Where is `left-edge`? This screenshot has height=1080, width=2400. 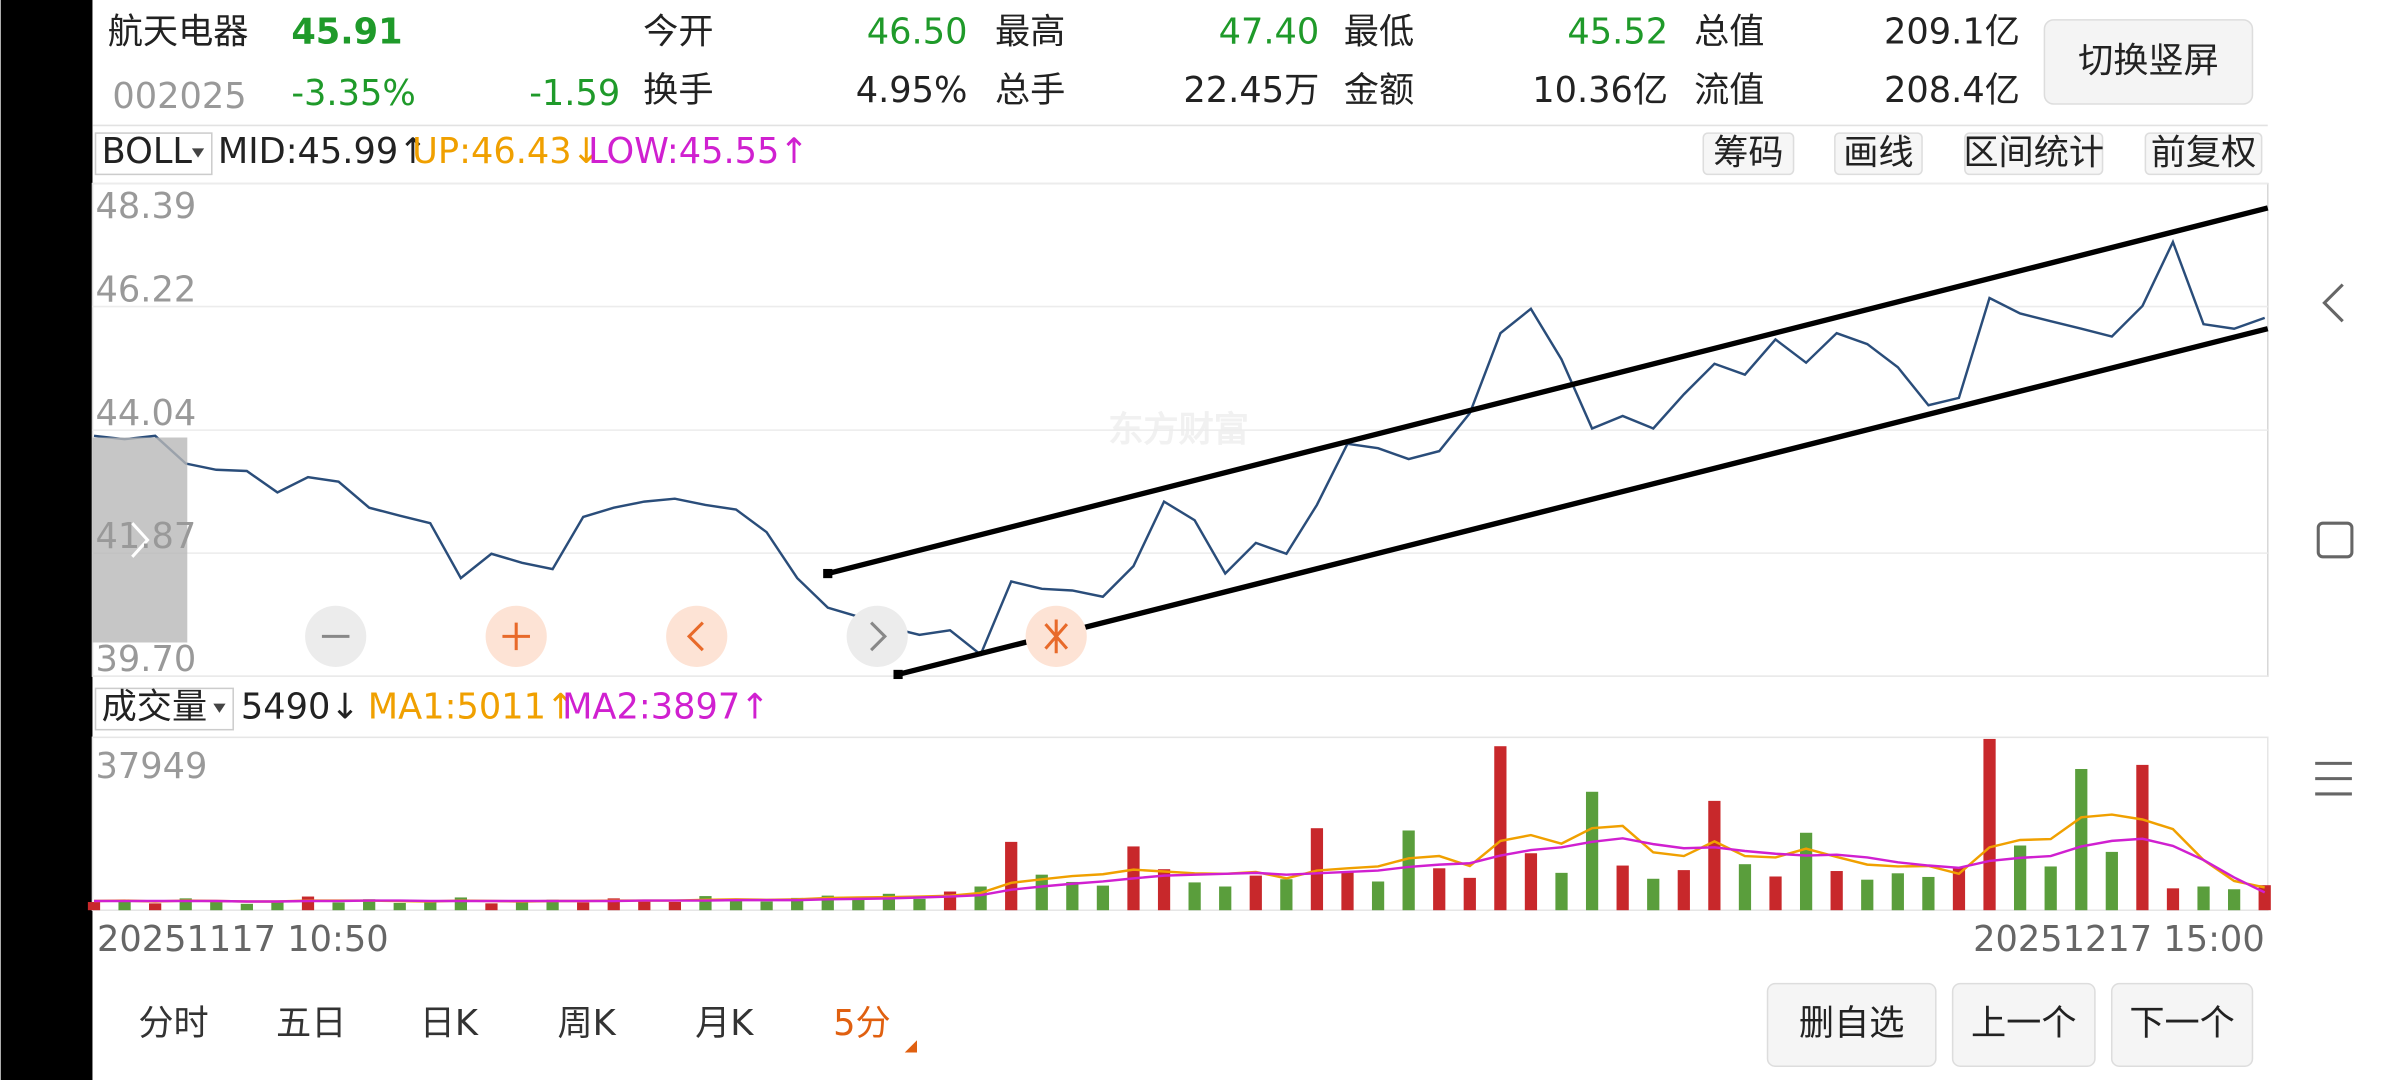 left-edge is located at coordinates (46, 540).